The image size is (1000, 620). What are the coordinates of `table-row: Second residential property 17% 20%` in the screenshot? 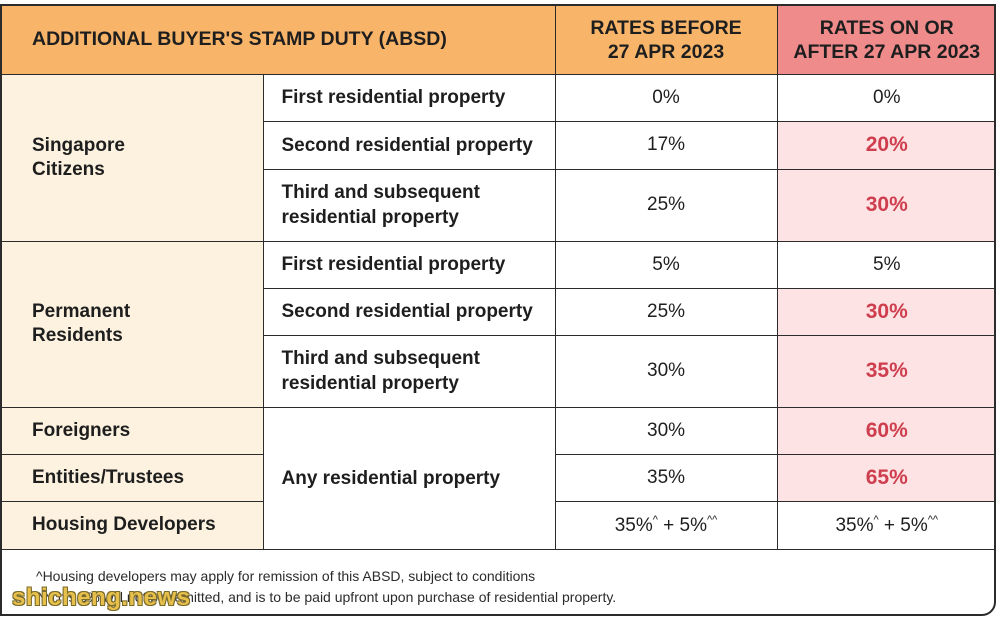 It's located at (498, 145).